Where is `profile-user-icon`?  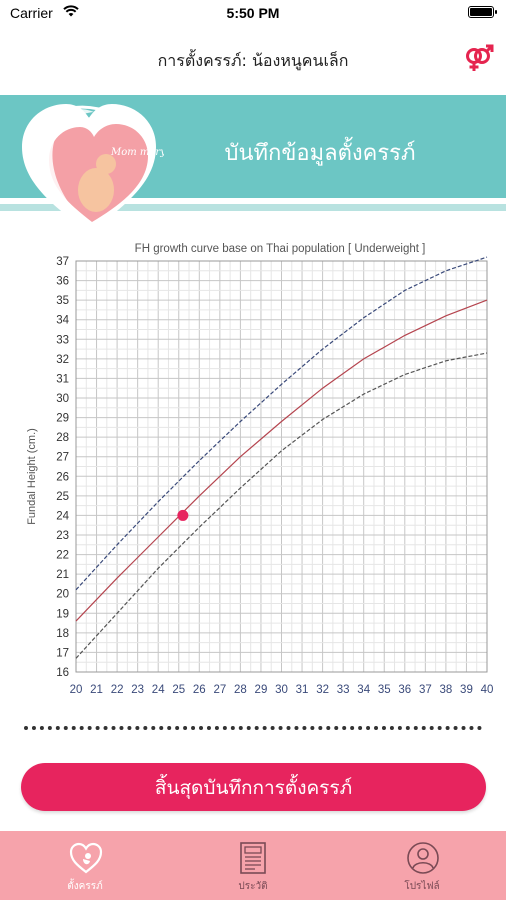
profile-user-icon is located at coordinates (423, 860).